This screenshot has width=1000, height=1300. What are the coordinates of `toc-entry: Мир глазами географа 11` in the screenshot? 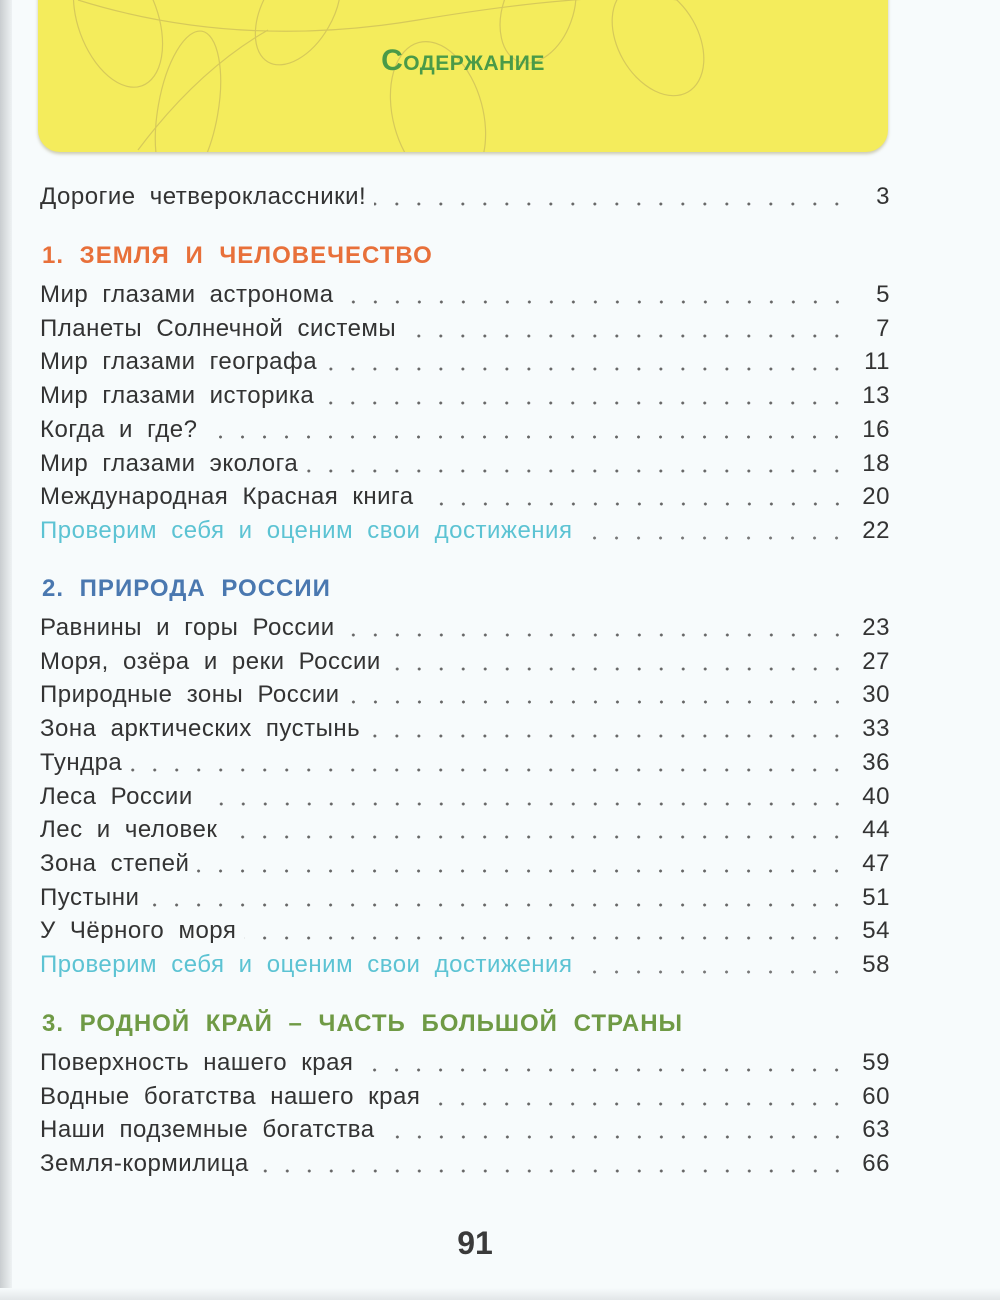 It's located at (465, 363).